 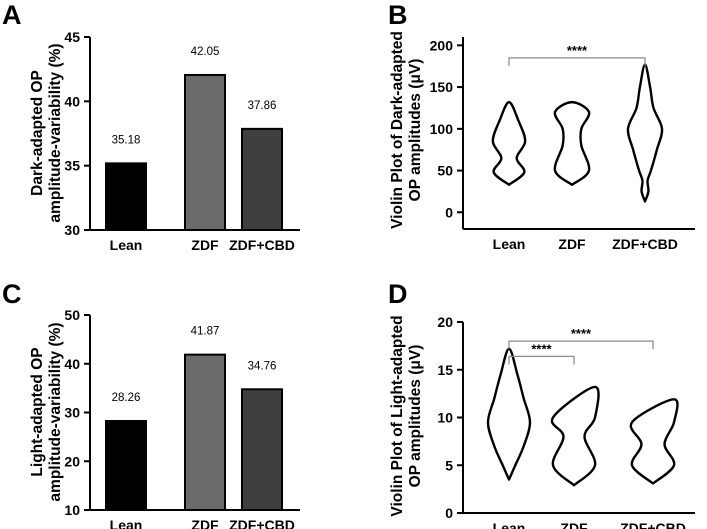 I want to click on bars: 35.18 42.05 37.86, so click(x=194, y=138).